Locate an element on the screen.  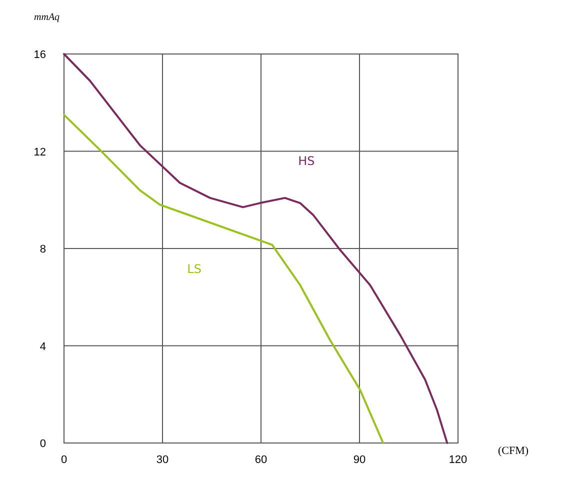
x-tick-label: 120 is located at coordinates (458, 460).